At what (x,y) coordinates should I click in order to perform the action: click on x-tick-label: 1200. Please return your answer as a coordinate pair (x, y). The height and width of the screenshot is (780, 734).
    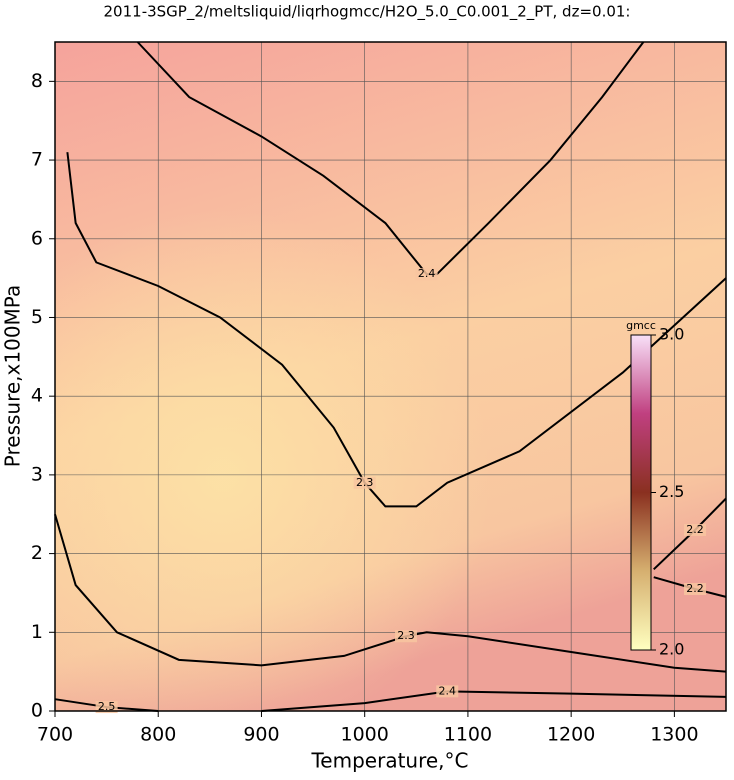
    Looking at the image, I should click on (571, 735).